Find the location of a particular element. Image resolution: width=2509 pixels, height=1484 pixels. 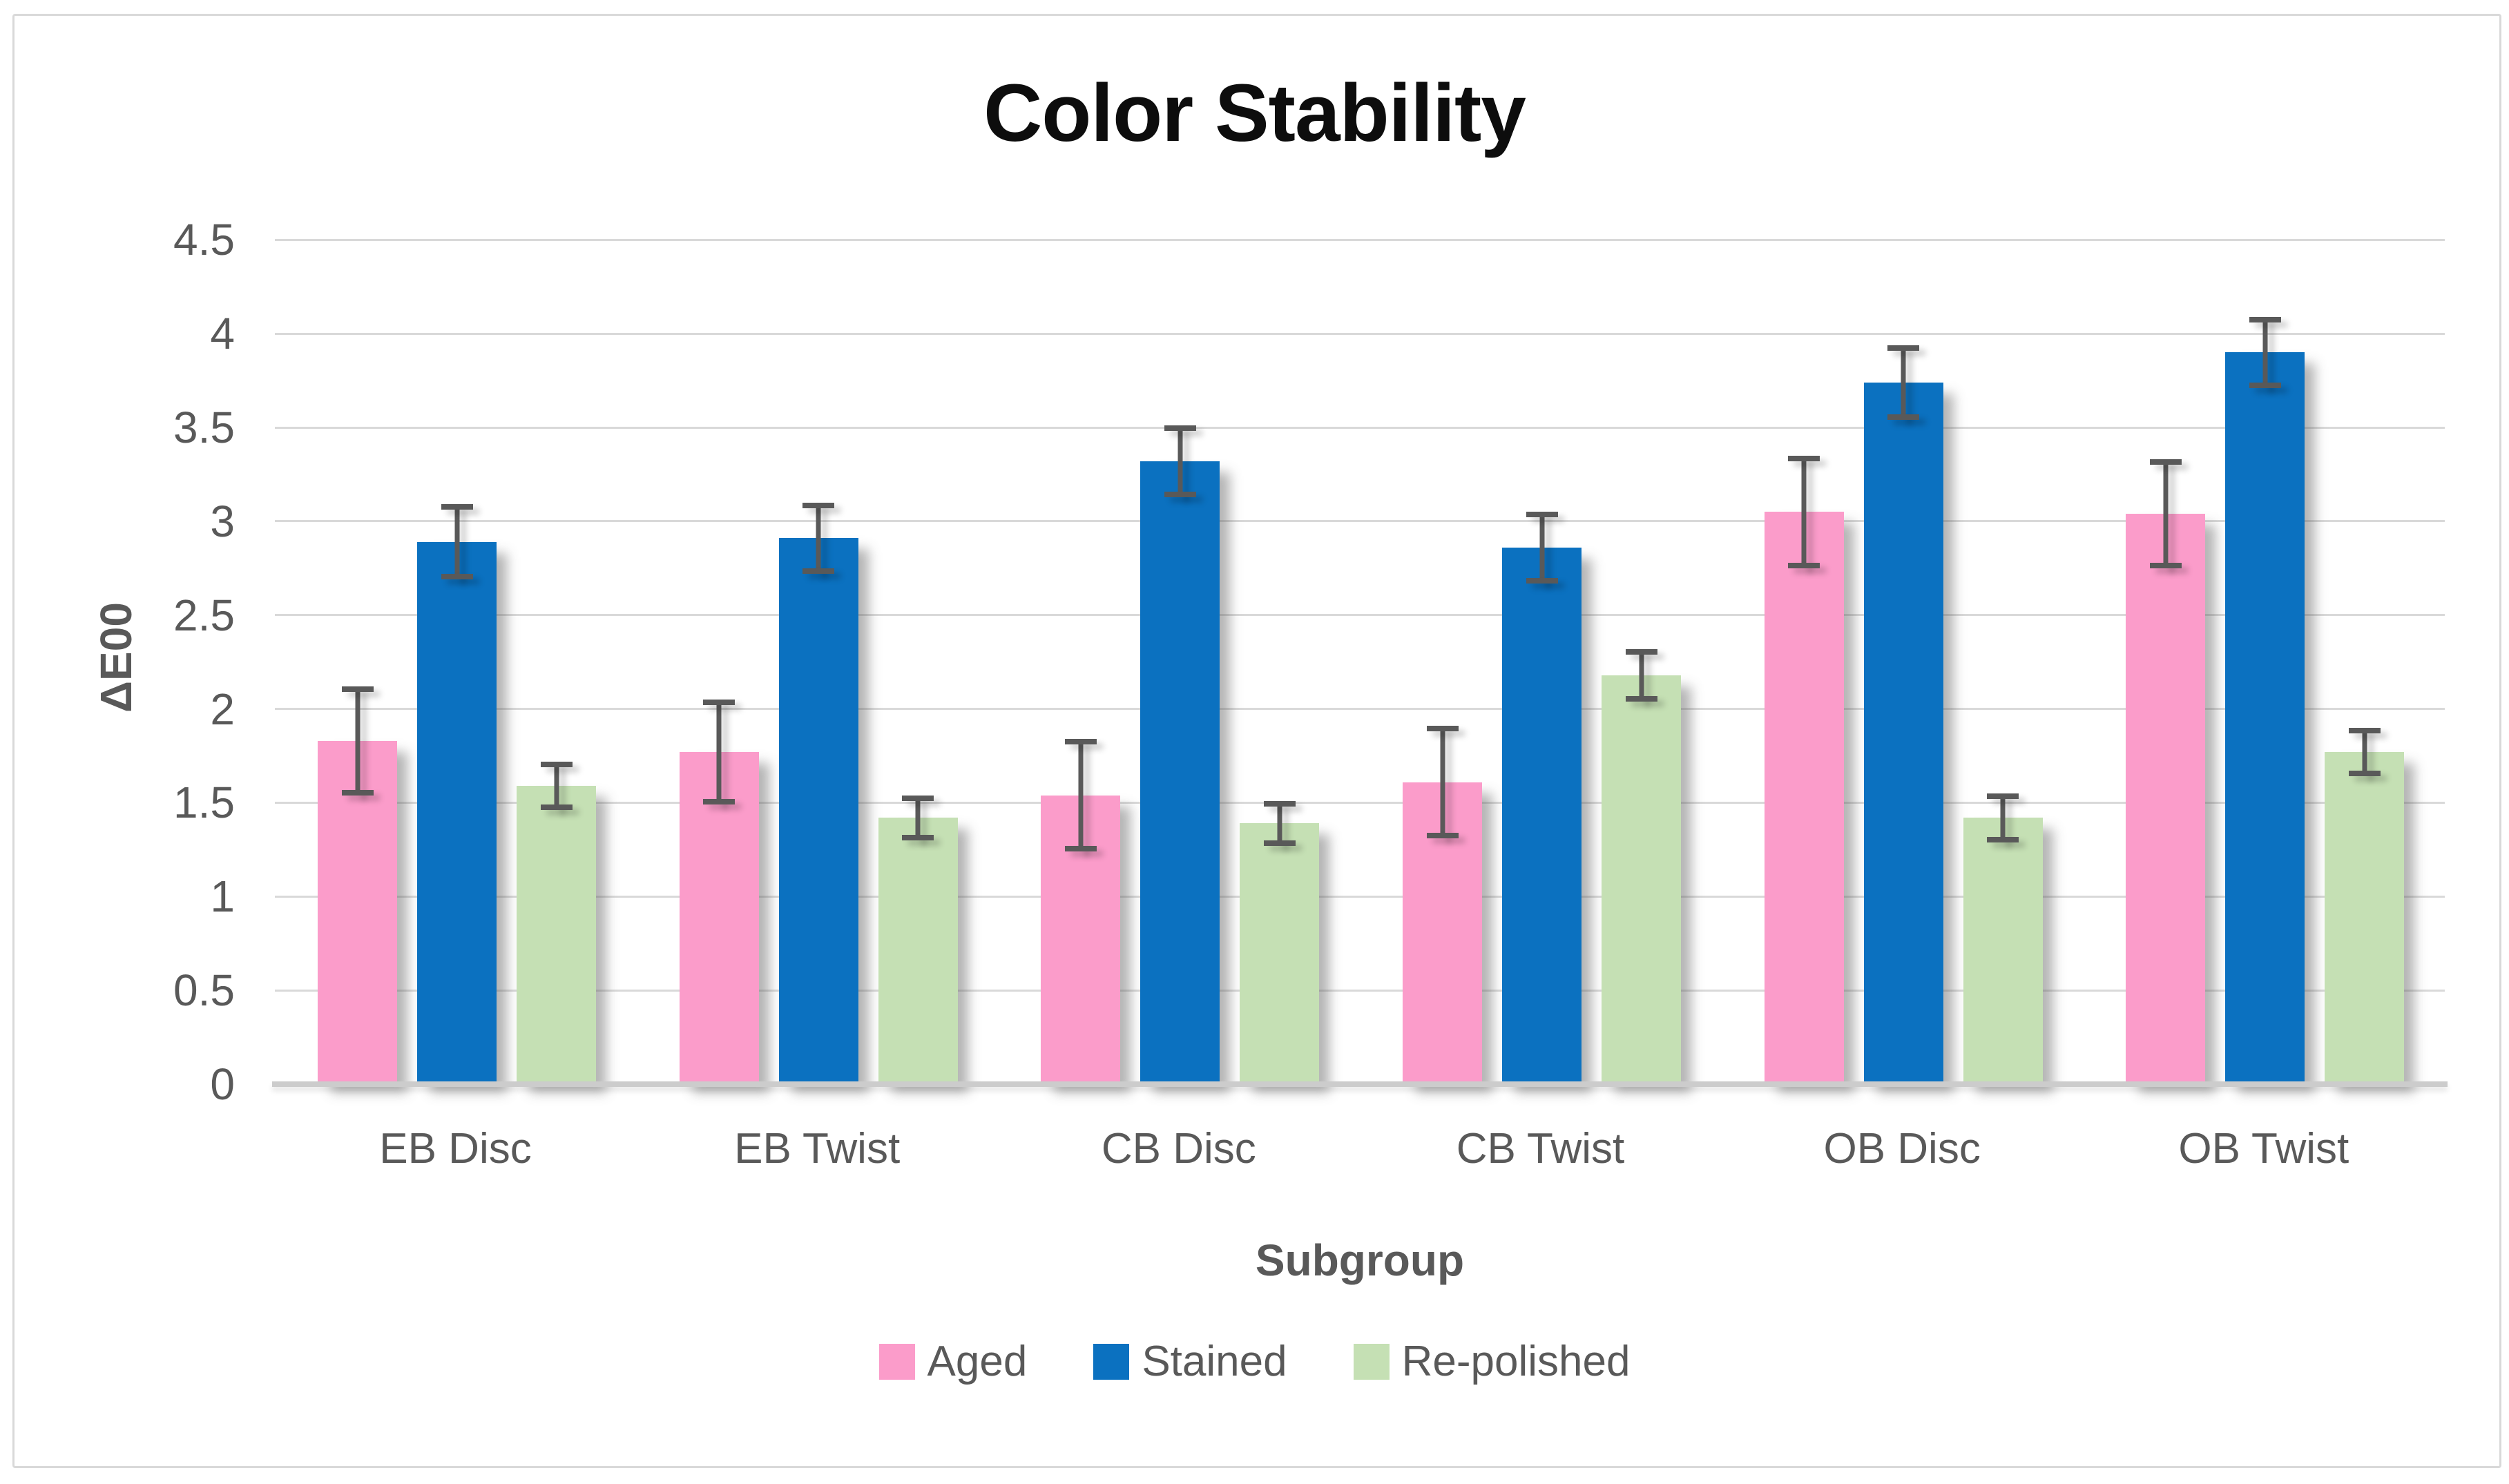

errorbar-stained-ob-disc is located at coordinates (1903, 383).